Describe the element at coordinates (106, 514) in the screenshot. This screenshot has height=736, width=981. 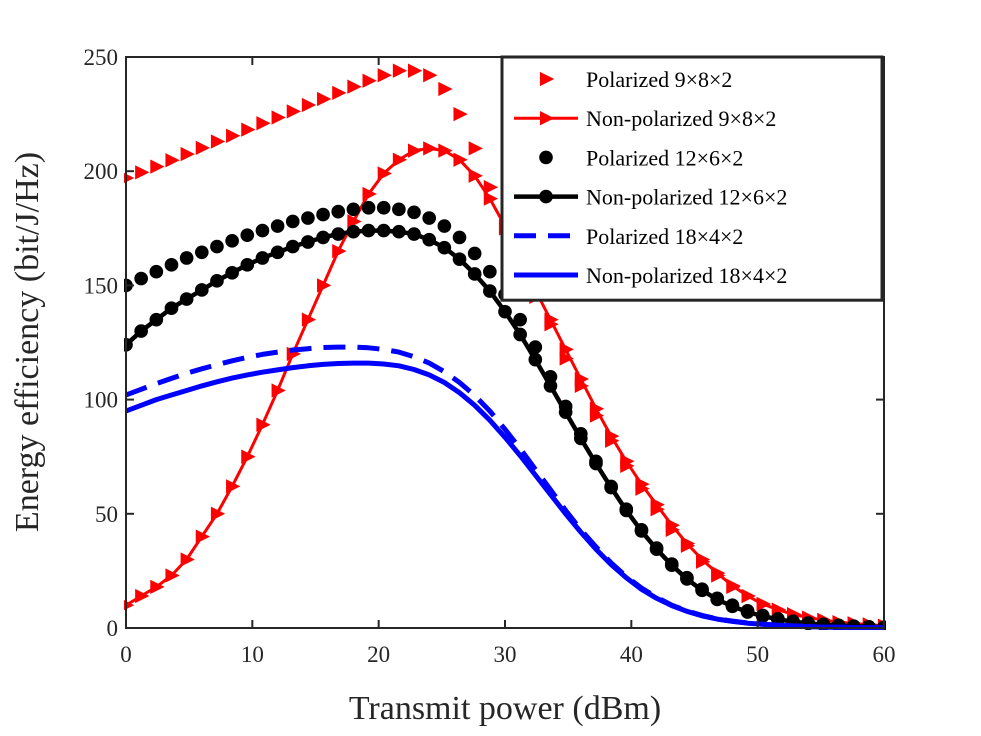
I see `y-tick-label: 50` at that location.